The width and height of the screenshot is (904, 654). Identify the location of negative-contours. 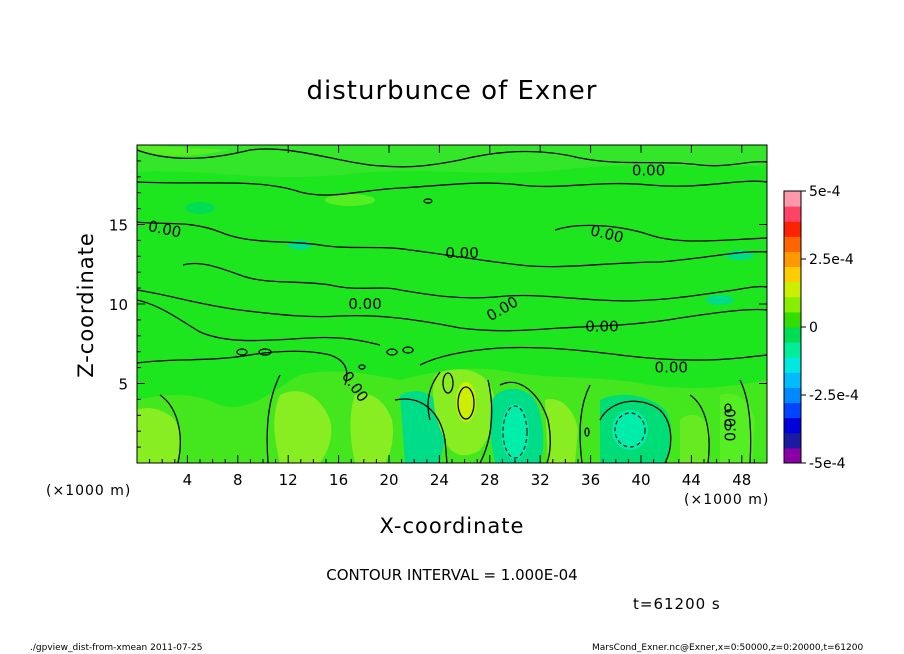
(574, 432).